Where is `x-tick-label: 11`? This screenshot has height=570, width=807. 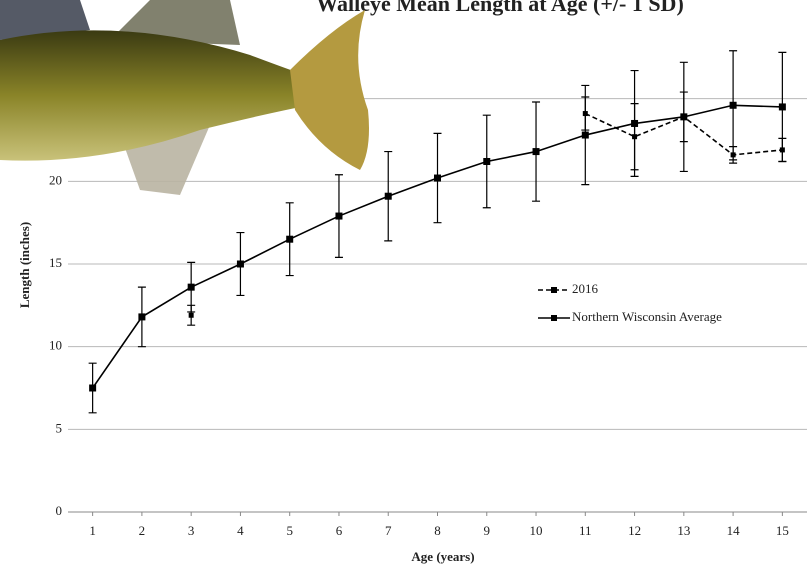
x-tick-label: 11 is located at coordinates (585, 530).